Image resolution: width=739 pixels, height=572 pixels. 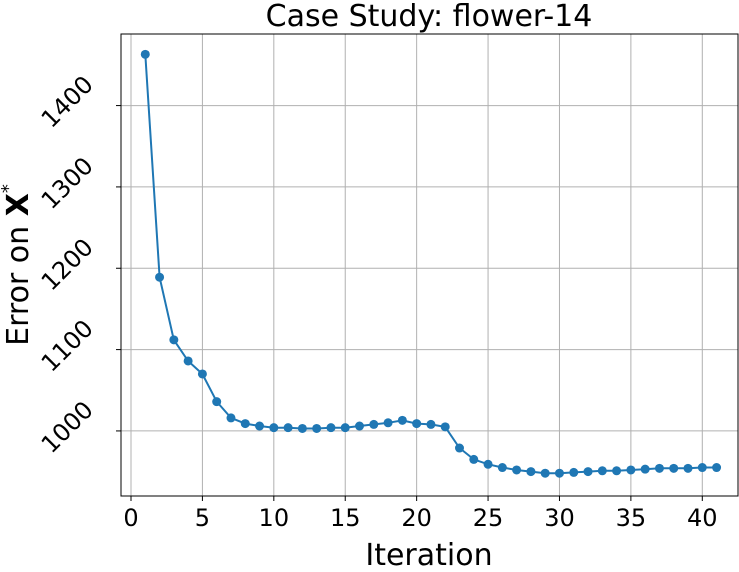 What do you see at coordinates (428, 555) in the screenshot?
I see `x-axis-label: Iteration` at bounding box center [428, 555].